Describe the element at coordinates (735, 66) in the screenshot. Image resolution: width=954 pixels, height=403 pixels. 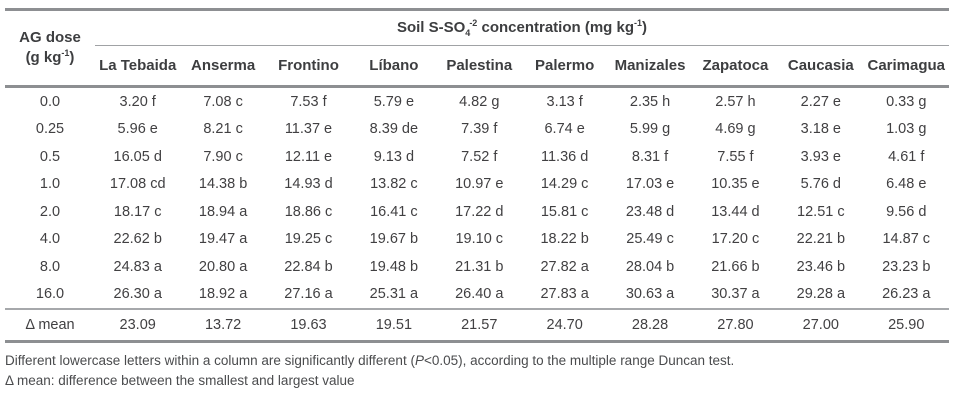
I see `column-header-zapatoca: Zapatoca` at that location.